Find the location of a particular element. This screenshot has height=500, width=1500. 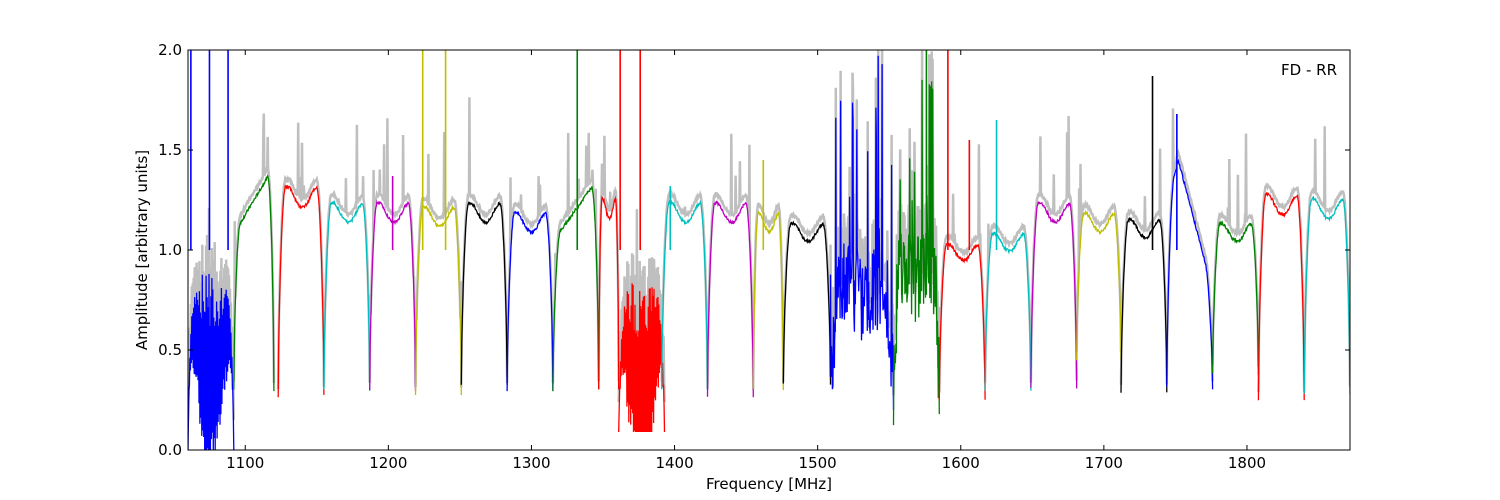

x-tick-label: 1400 is located at coordinates (674, 463).